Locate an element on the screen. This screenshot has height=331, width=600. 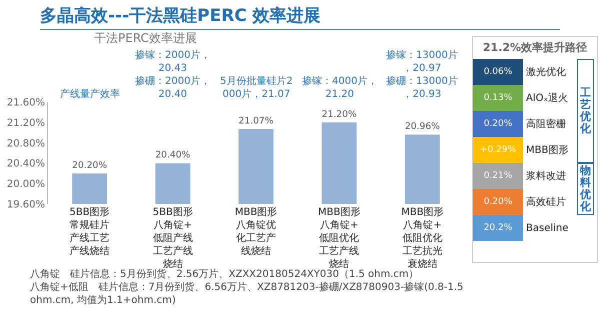
category-label: MBB图形 is located at coordinates (547, 150).